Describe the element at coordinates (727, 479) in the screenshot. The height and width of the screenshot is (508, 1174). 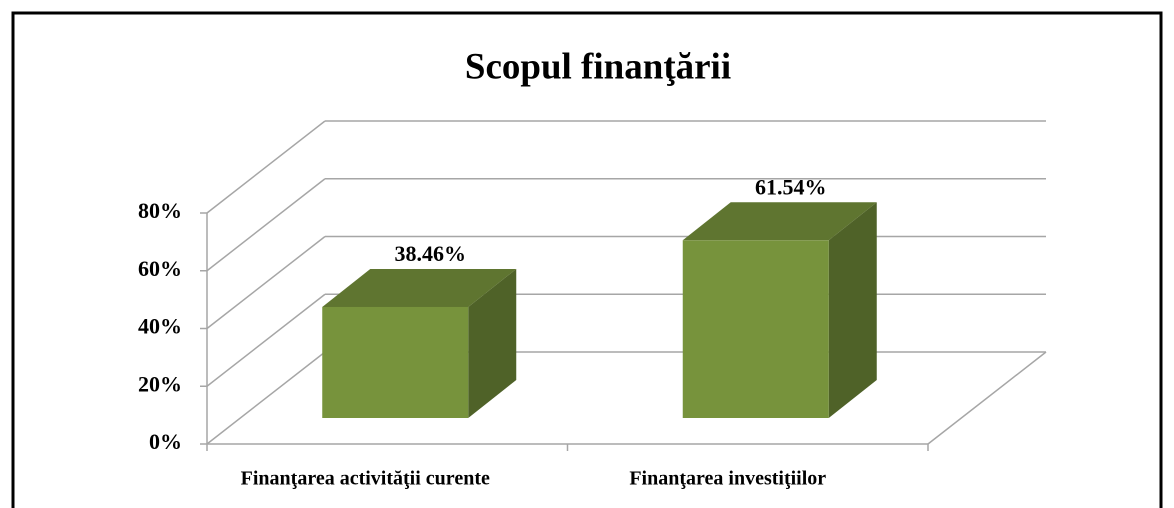
I see `x-tick-label: Finanţarea investiţiilor` at that location.